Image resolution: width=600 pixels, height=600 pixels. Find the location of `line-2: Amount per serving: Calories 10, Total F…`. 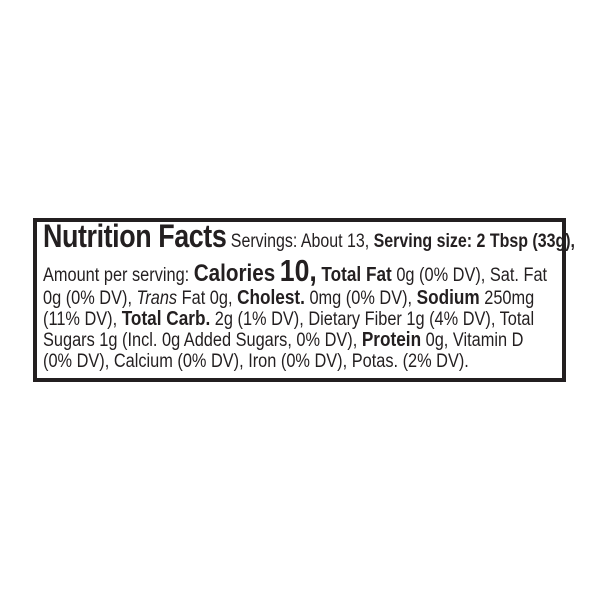

line-2: Amount per serving: Calories 10, Total F… is located at coordinates (295, 271).